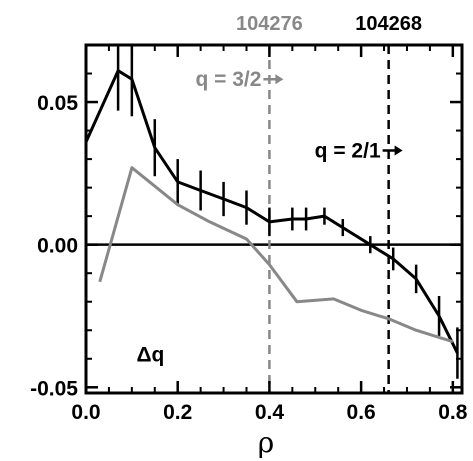 Image resolution: width=473 pixels, height=461 pixels. Describe the element at coordinates (57, 103) in the screenshot. I see `y-tick-label: 0.05` at that location.